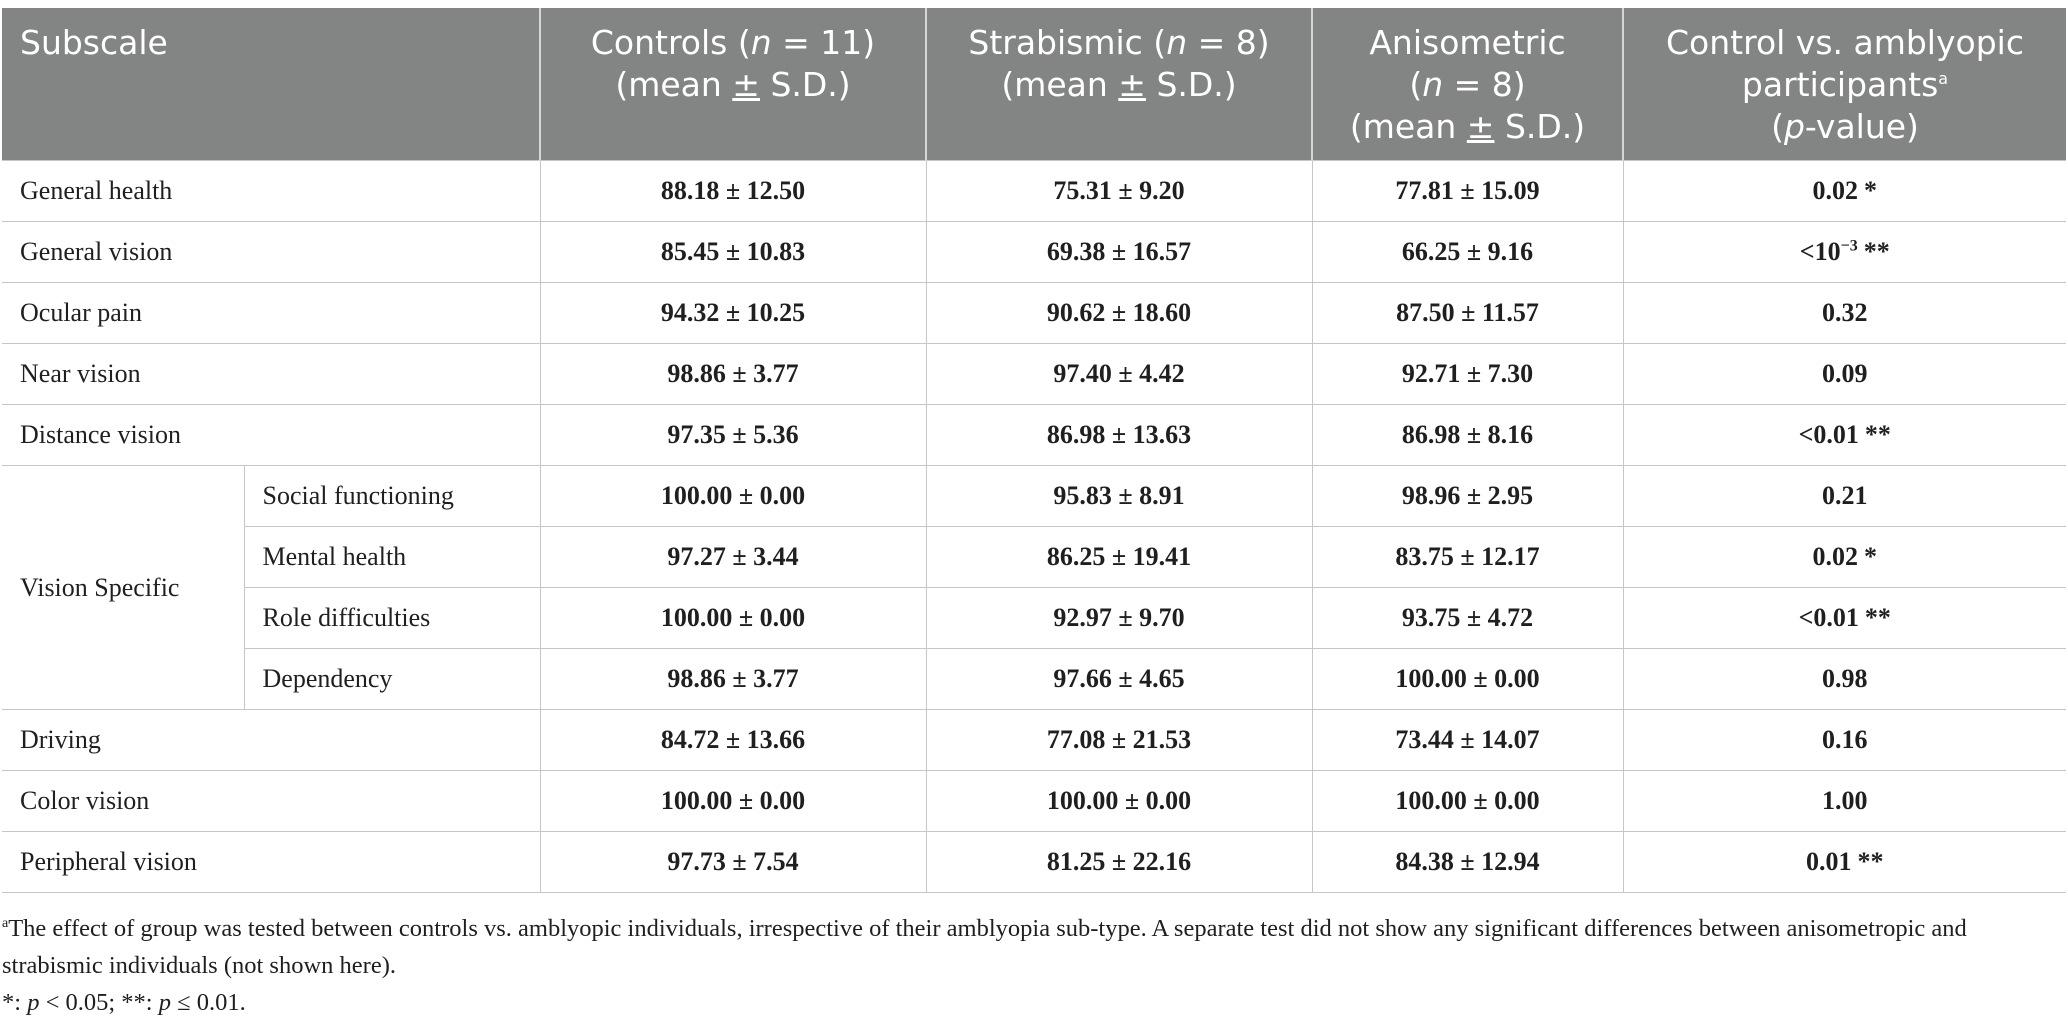 Image resolution: width=2068 pixels, height=1034 pixels. Describe the element at coordinates (271, 313) in the screenshot. I see `row-label: Ocular pain` at that location.